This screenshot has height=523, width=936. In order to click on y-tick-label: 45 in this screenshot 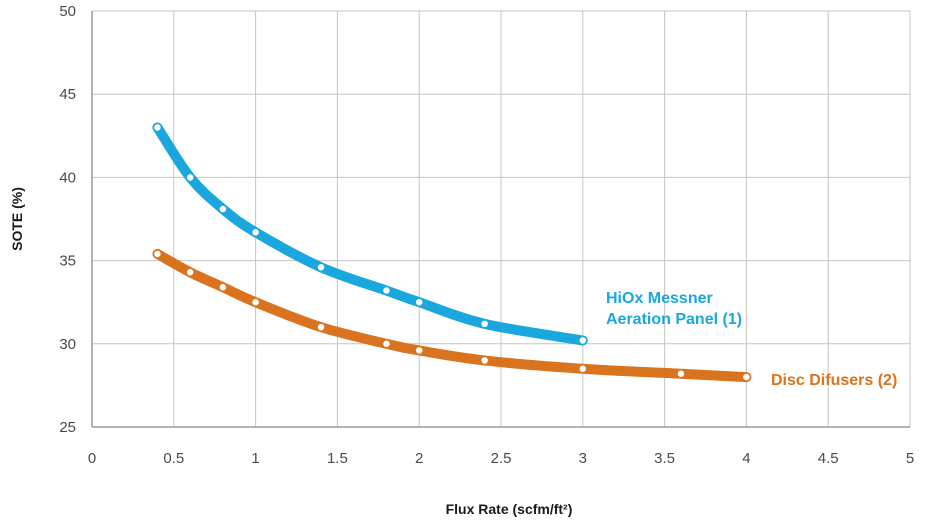, I will do `click(67, 94)`.